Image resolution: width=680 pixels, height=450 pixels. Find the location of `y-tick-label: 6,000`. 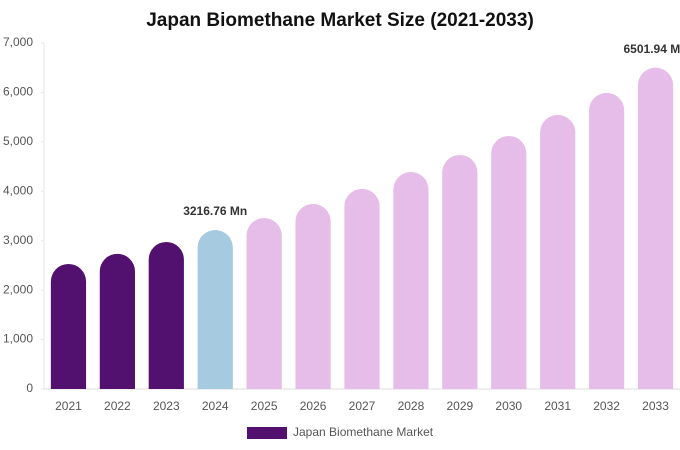

y-tick-label: 6,000 is located at coordinates (18, 92).